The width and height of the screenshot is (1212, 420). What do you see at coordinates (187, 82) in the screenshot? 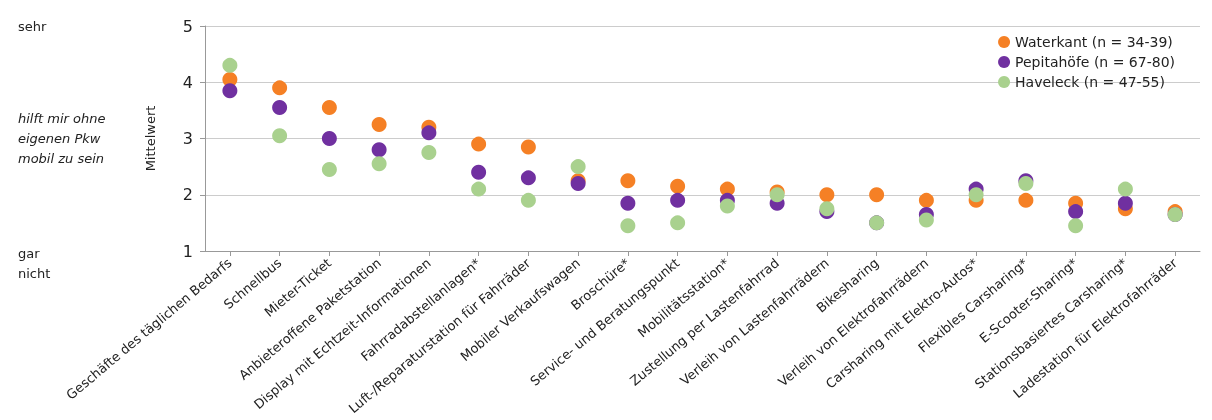
I see `y-tick-label: 4` at bounding box center [187, 82].